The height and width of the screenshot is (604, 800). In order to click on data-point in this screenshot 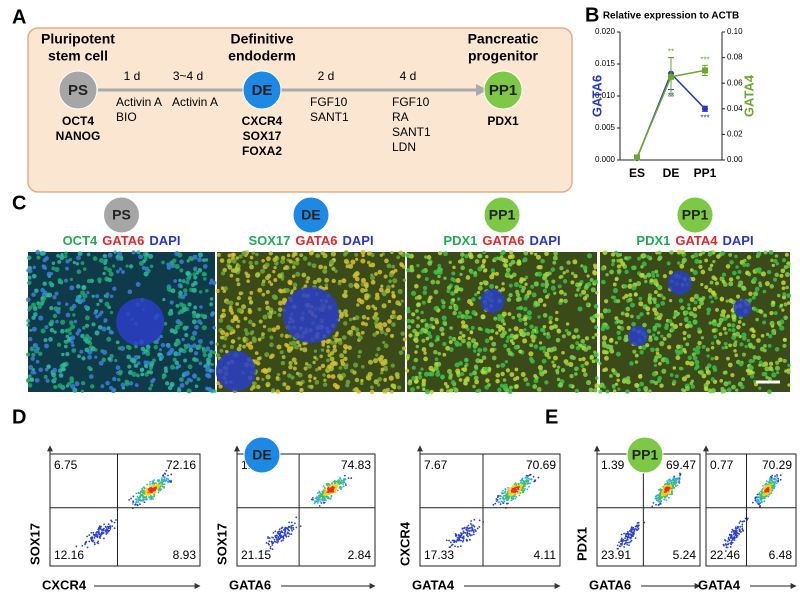, I will do `click(671, 76)`.